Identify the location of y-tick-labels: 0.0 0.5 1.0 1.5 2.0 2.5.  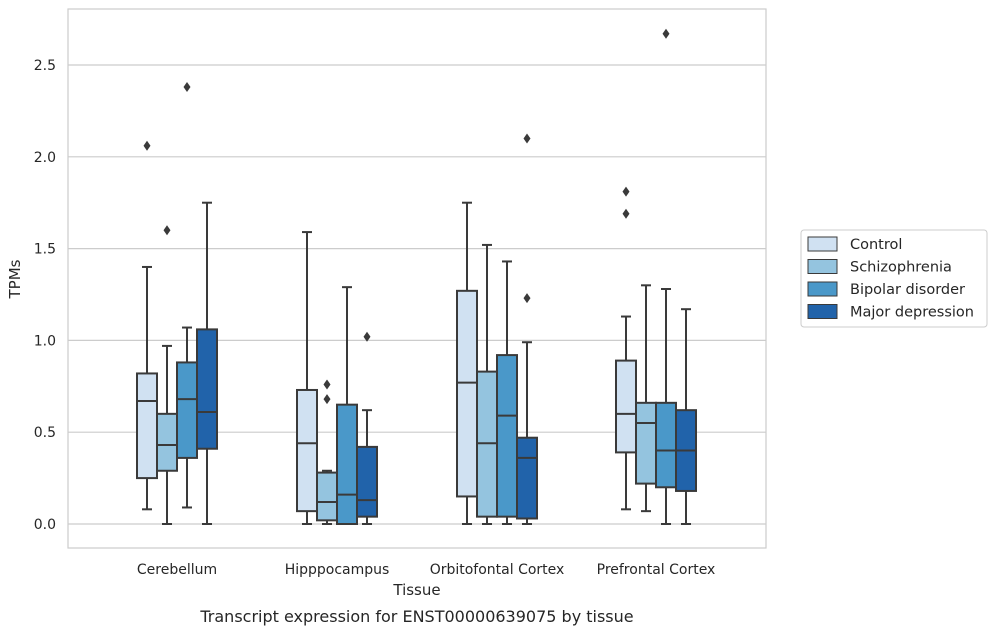
(45, 295).